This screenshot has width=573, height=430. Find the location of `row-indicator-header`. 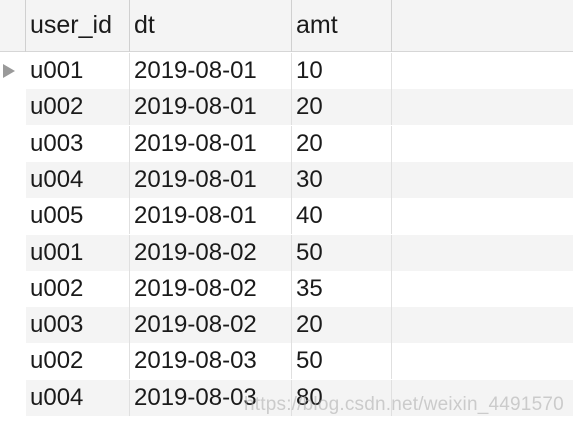

row-indicator-header is located at coordinates (13, 26).